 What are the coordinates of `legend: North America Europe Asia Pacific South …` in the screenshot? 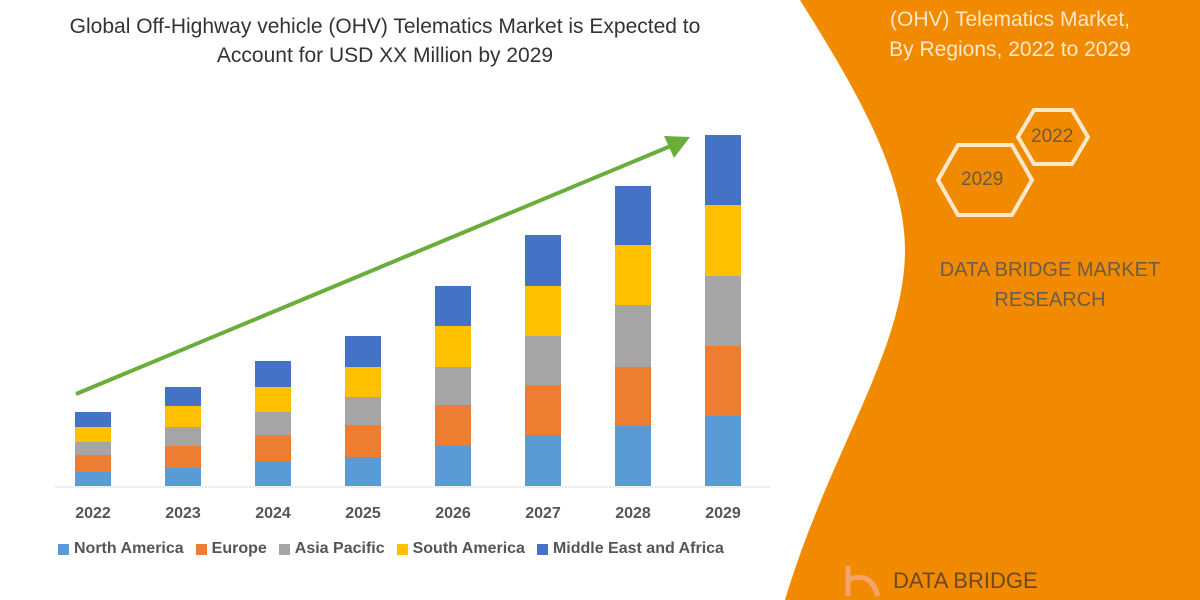 It's located at (391, 549).